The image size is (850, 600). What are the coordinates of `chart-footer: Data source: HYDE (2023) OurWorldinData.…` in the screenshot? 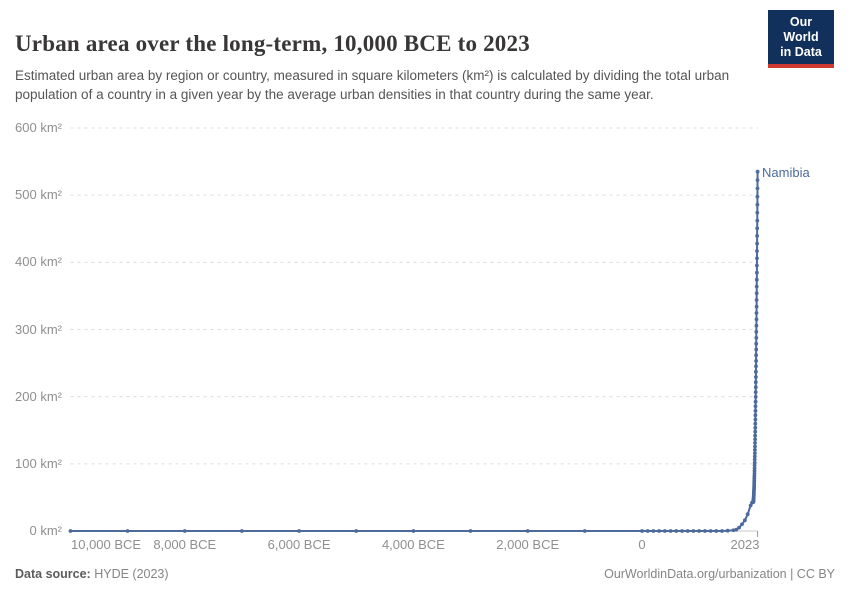 It's located at (425, 574).